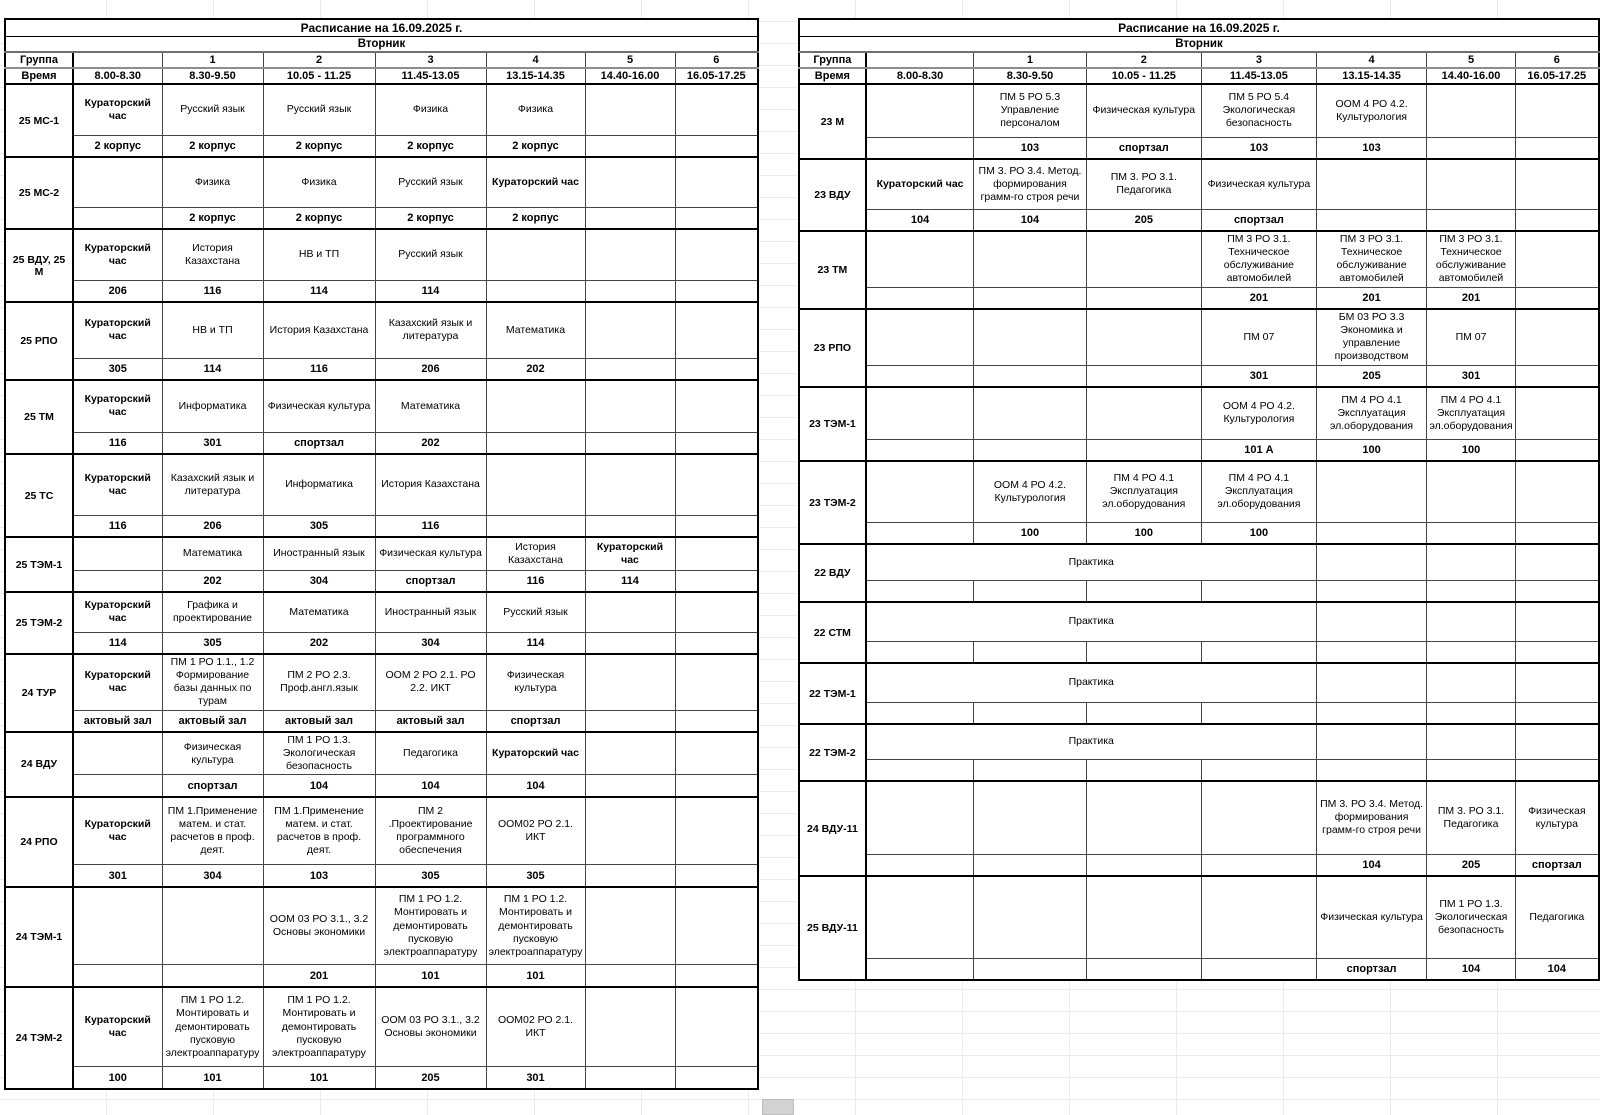 The width and height of the screenshot is (1600, 1115). I want to click on time-header-cell: 14.40-16.00, so click(1471, 76).